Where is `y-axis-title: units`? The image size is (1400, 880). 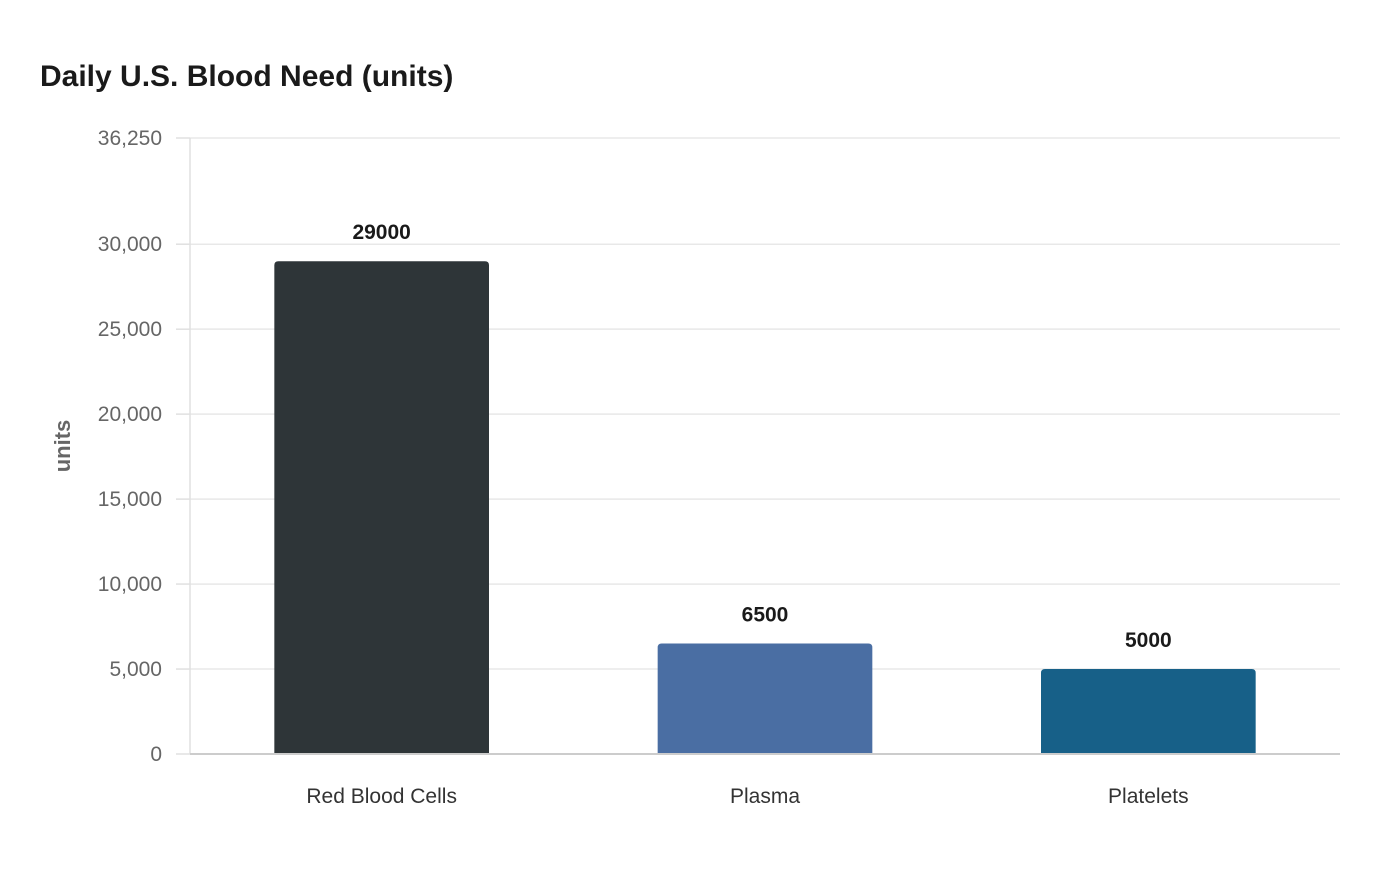
y-axis-title: units is located at coordinates (62, 446).